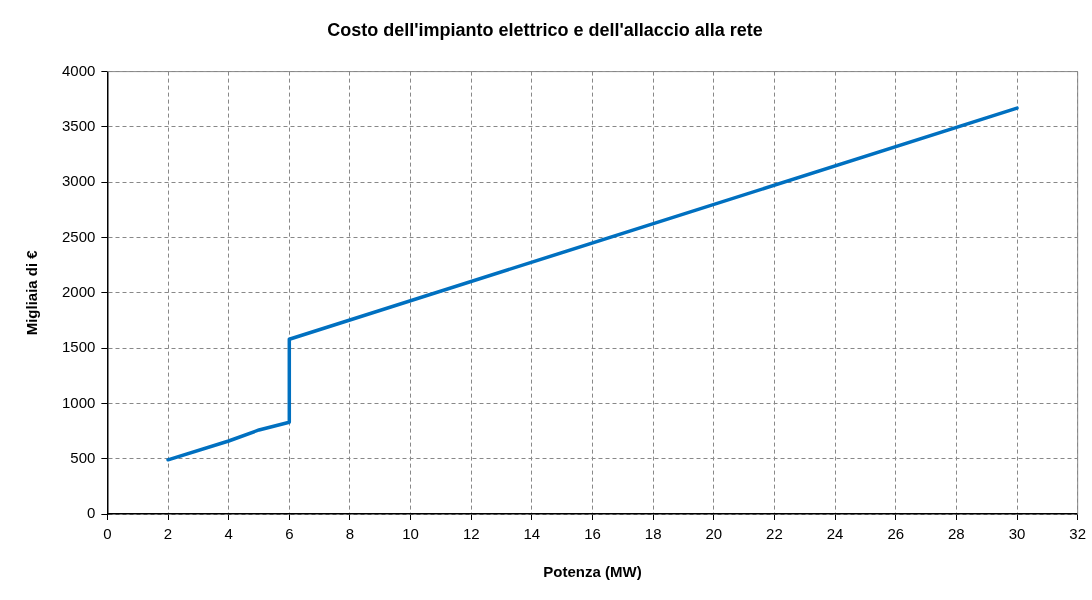 The image size is (1092, 600). What do you see at coordinates (78, 291) in the screenshot?
I see `y-tick-label: 2000` at bounding box center [78, 291].